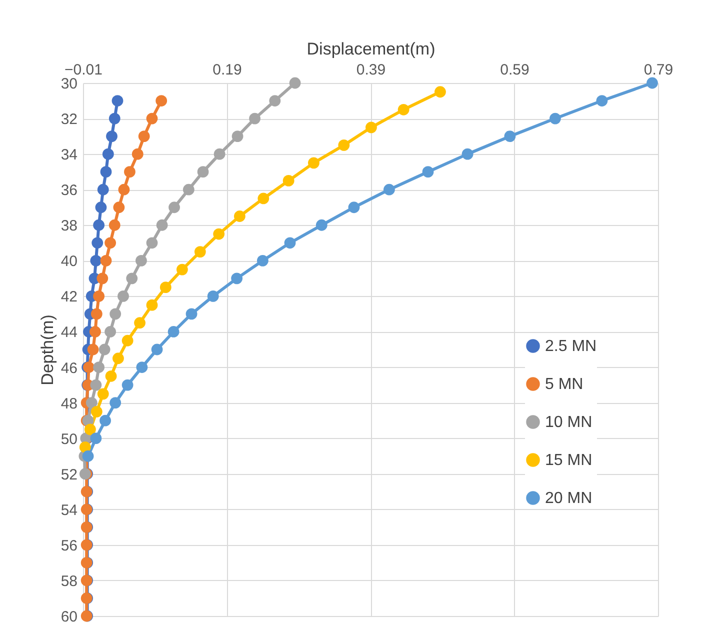 This screenshot has width=725, height=637. What do you see at coordinates (659, 70) in the screenshot?
I see `x-tick-label: 0.79` at bounding box center [659, 70].